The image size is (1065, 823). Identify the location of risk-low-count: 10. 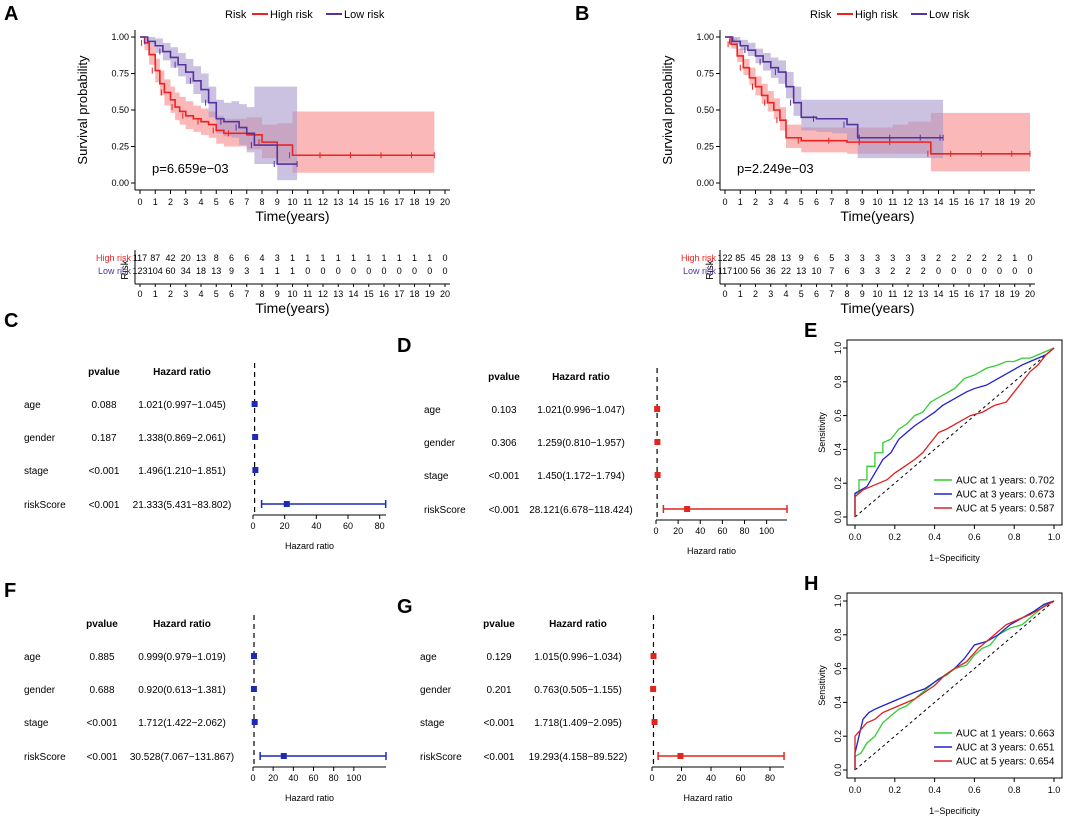
(816, 271).